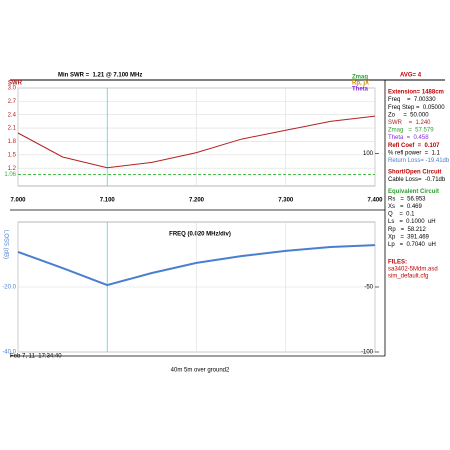 This screenshot has height=450, width=450. What do you see at coordinates (36, 357) in the screenshot?
I see `timestamp: Feb 7, 11 17:34:40` at bounding box center [36, 357].